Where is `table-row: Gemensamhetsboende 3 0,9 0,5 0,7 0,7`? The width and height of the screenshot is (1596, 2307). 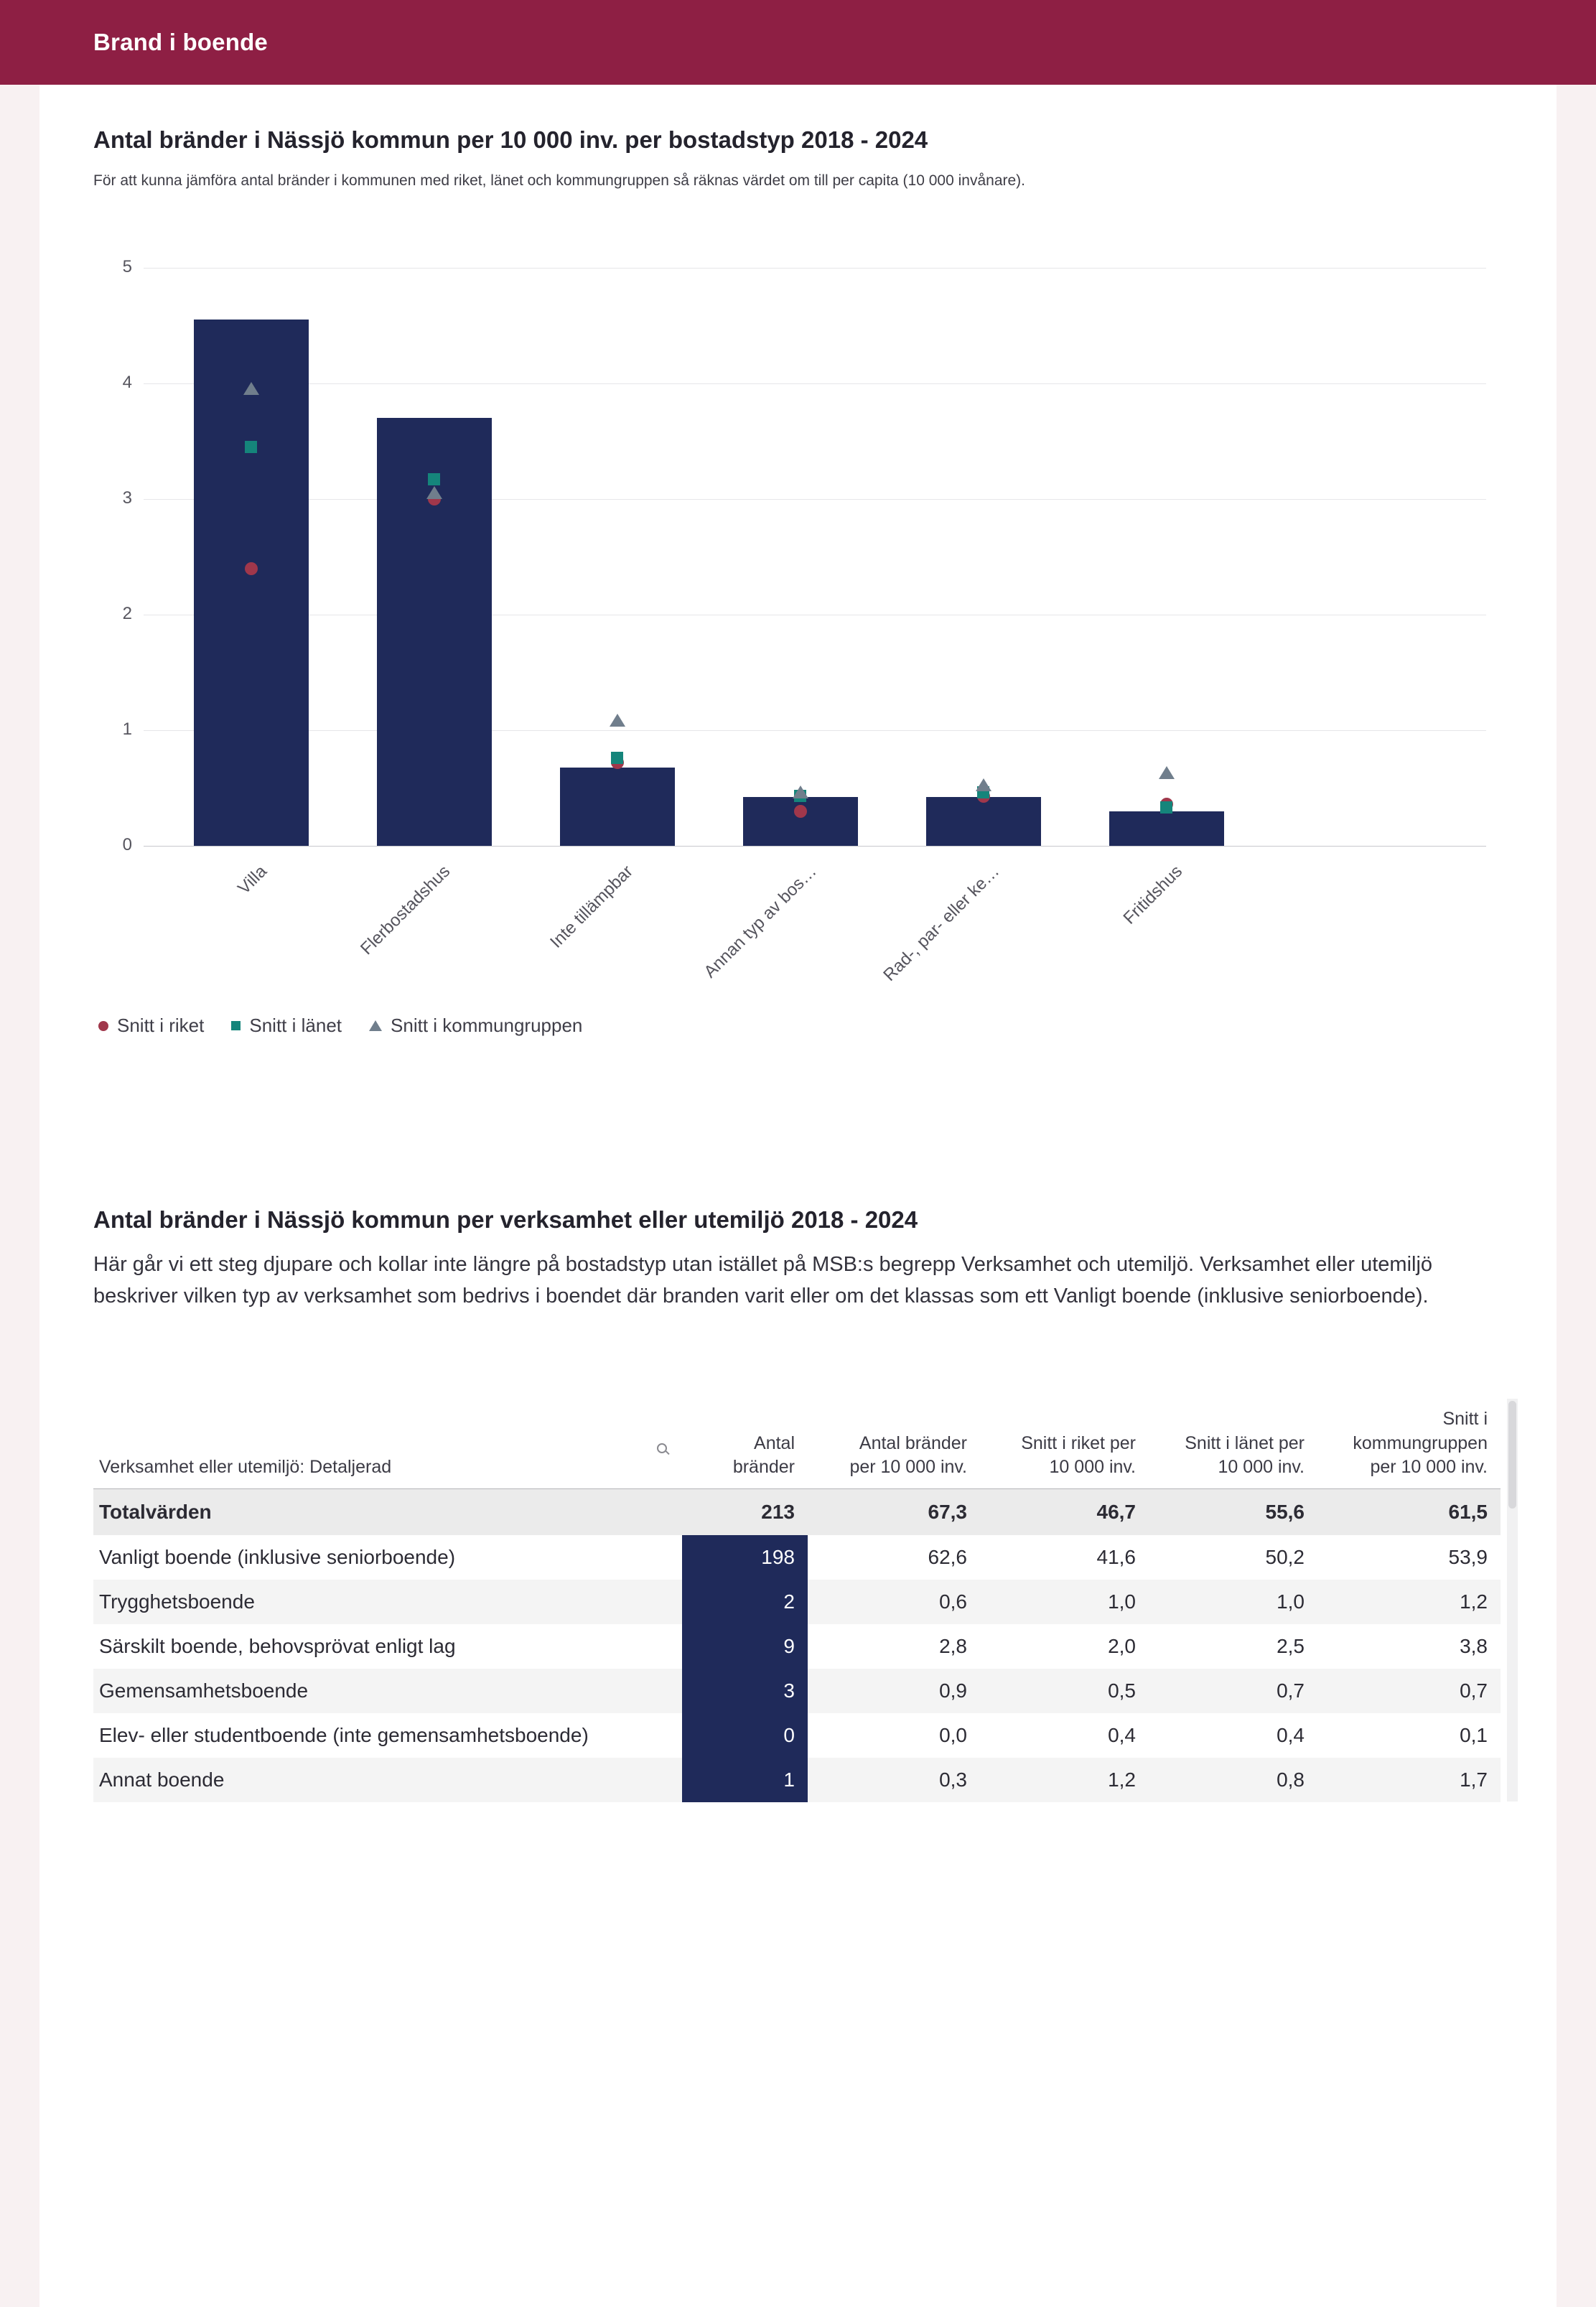 table-row: Gemensamhetsboende 3 0,9 0,5 0,7 0,7 is located at coordinates (797, 1691).